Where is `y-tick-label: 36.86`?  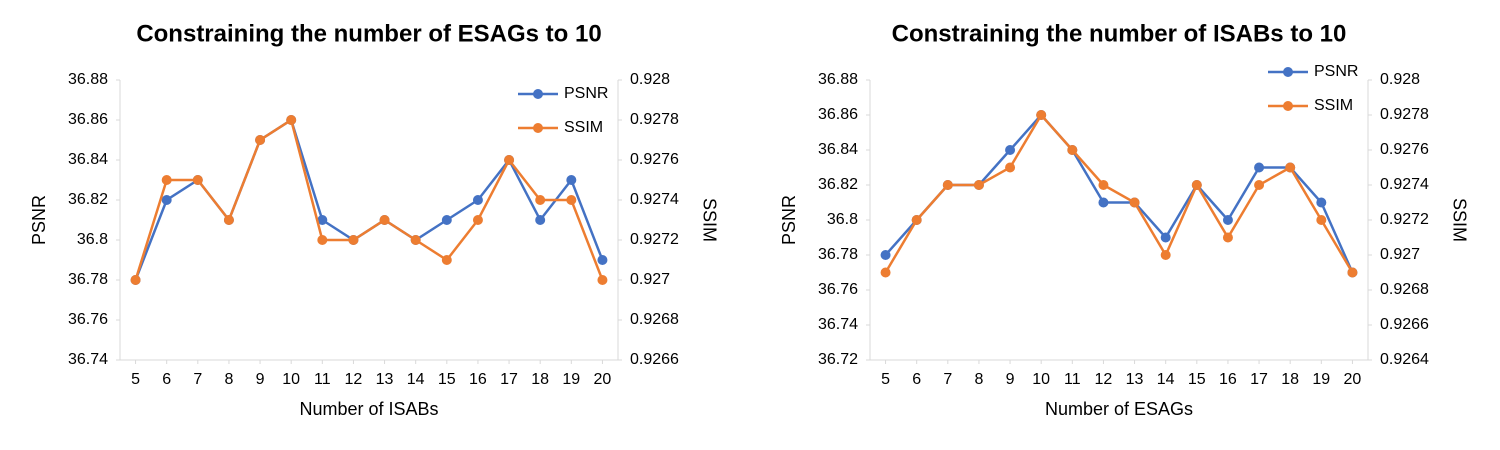 y-tick-label: 36.86 is located at coordinates (88, 119).